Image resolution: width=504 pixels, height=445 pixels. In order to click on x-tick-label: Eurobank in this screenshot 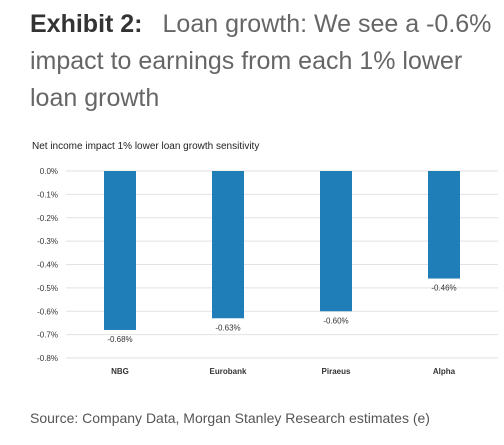, I will do `click(228, 371)`.